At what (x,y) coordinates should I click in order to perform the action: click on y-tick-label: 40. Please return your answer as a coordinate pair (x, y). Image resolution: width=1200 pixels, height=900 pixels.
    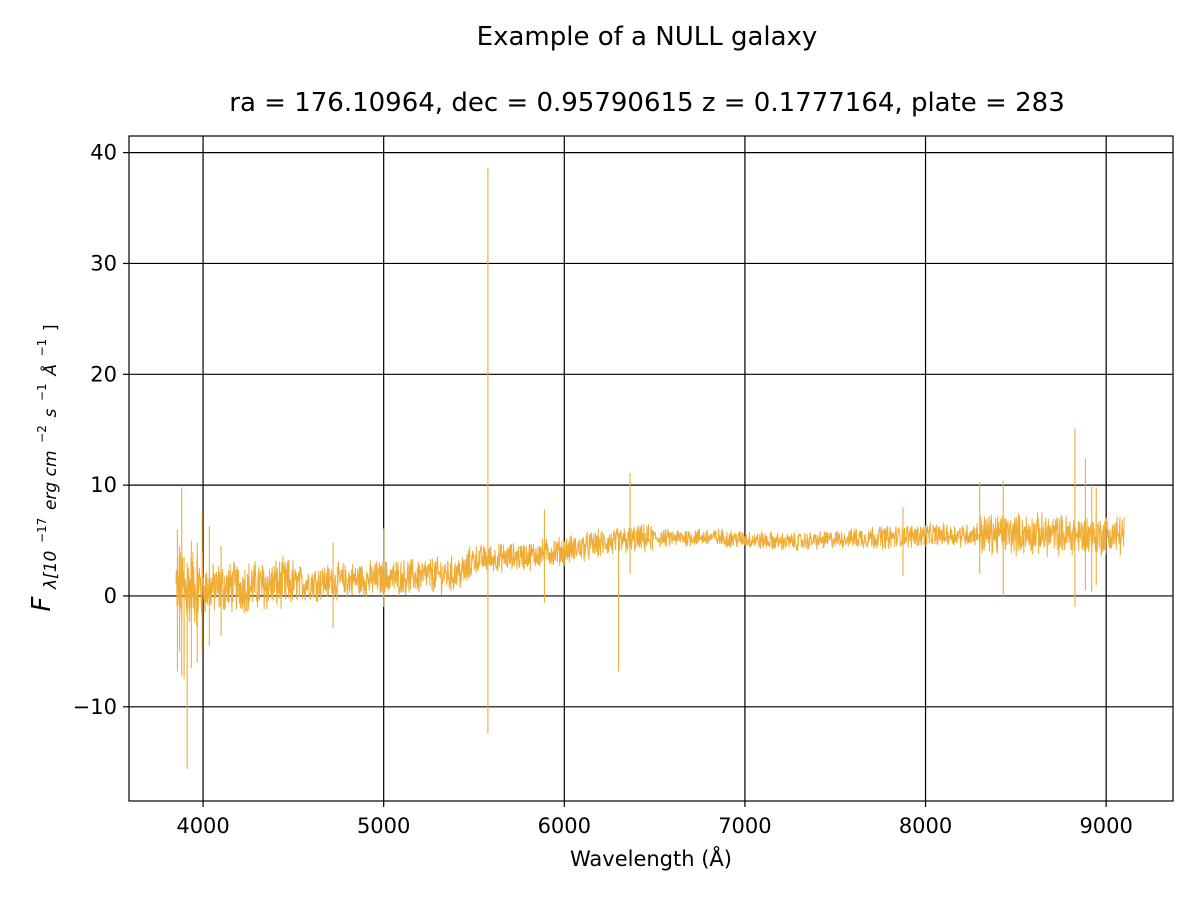
    Looking at the image, I should click on (103, 153).